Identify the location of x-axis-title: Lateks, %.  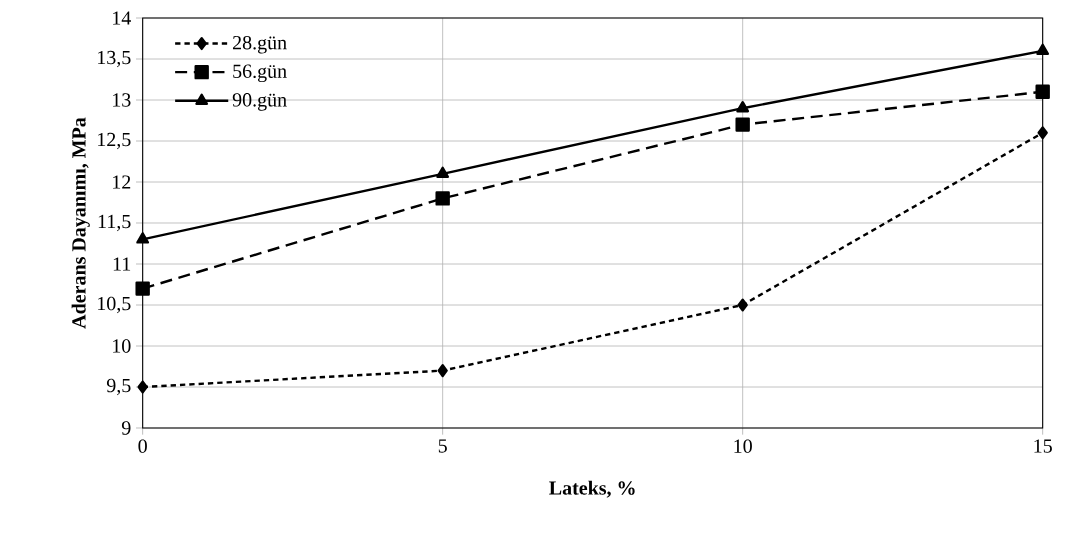
(592, 489).